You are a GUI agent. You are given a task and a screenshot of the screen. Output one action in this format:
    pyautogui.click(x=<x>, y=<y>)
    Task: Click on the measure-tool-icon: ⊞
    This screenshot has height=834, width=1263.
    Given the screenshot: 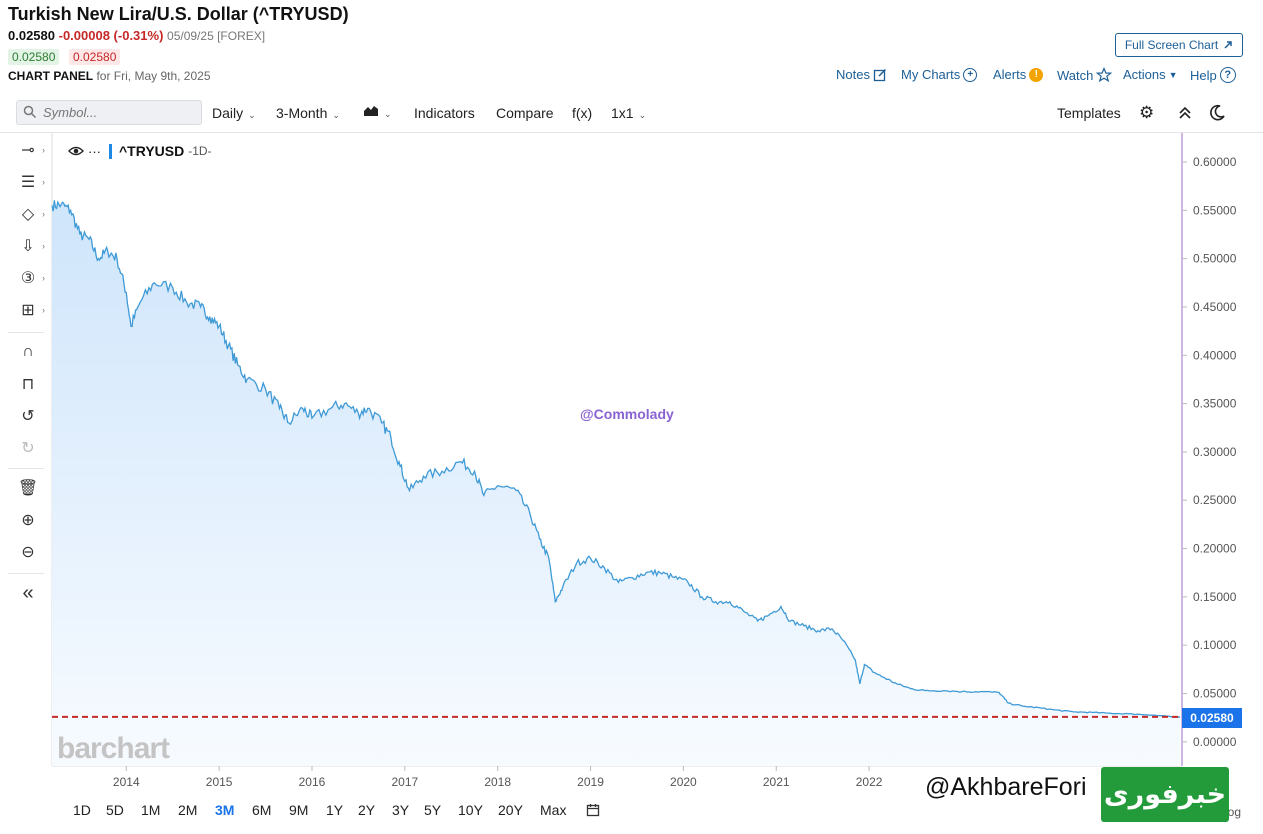 What is the action you would take?
    pyautogui.click(x=28, y=310)
    